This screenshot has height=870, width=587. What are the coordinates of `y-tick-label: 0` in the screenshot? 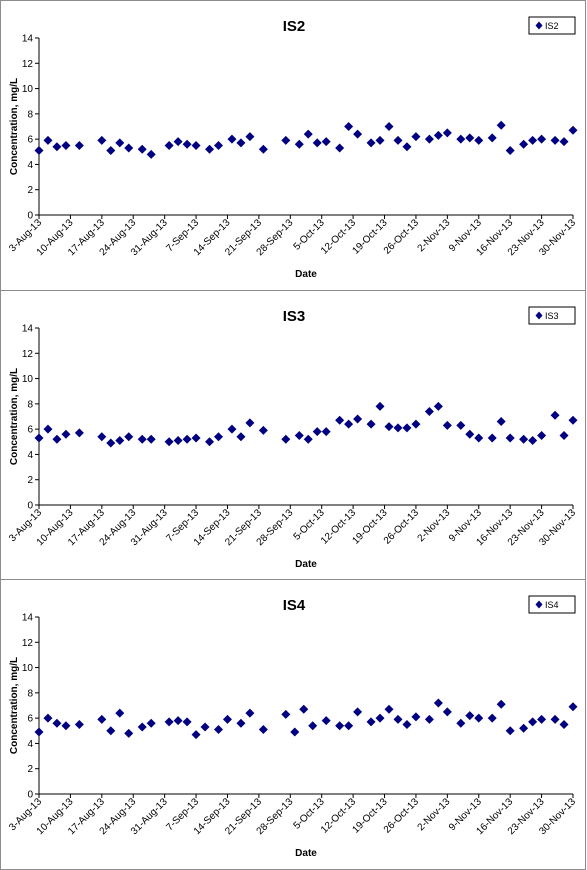 It's located at (30, 795).